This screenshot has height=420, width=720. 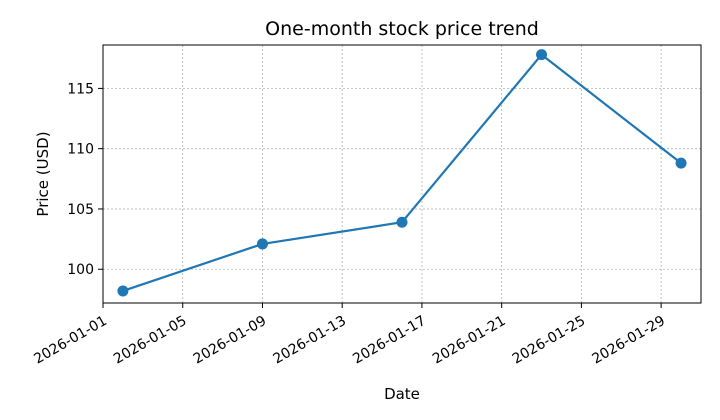 I want to click on y-axis: 100 105 110 115, so click(x=85, y=179).